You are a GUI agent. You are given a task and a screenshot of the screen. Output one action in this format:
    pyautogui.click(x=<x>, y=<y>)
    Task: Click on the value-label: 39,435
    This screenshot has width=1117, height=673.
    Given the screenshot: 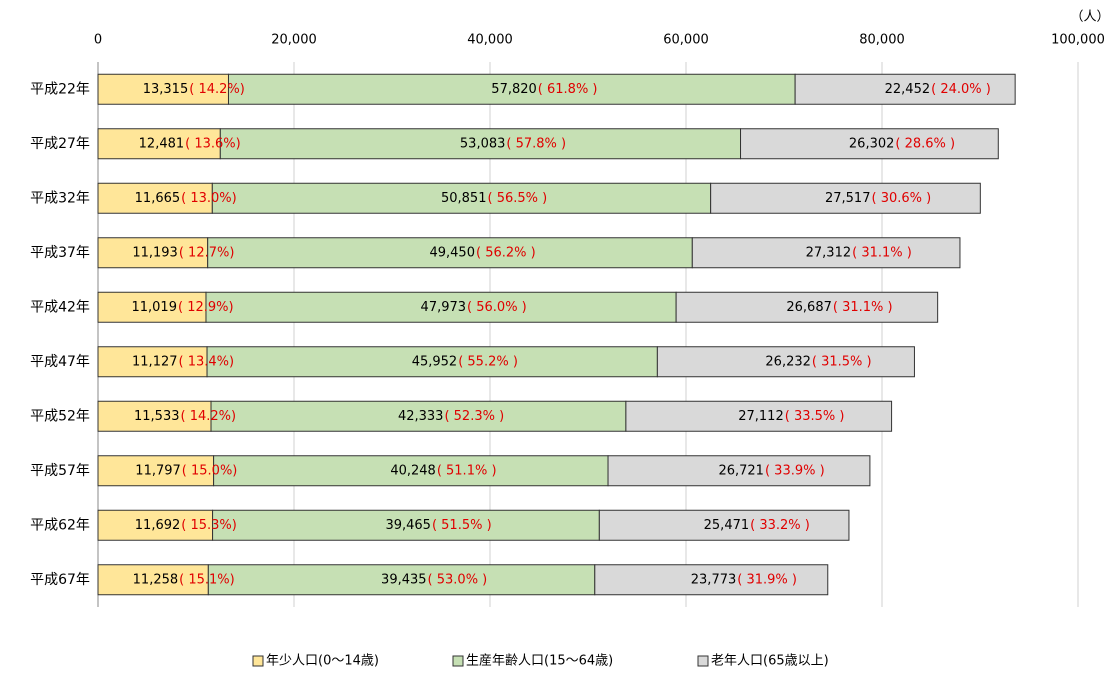 What is the action you would take?
    pyautogui.click(x=404, y=579)
    